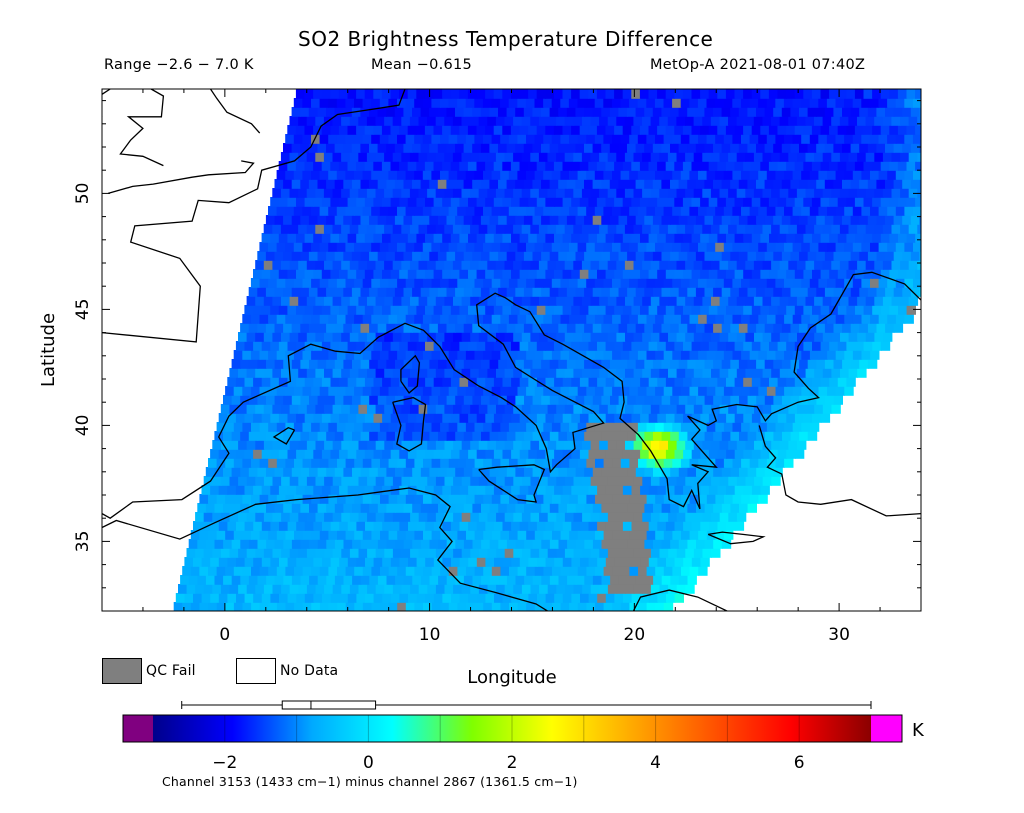 The image size is (1024, 813). What do you see at coordinates (368, 763) in the screenshot?
I see `colorbar-tick-label: 0` at bounding box center [368, 763].